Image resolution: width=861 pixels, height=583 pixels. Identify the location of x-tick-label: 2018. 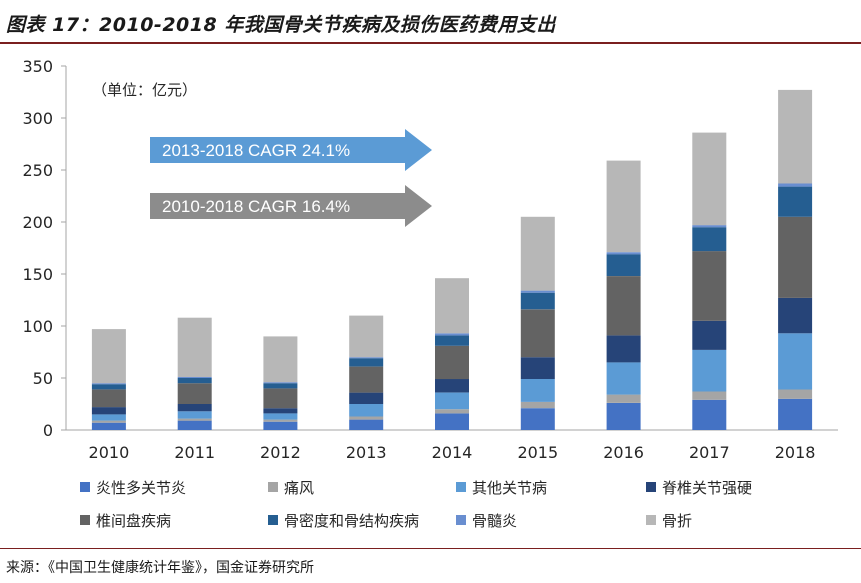
(795, 452).